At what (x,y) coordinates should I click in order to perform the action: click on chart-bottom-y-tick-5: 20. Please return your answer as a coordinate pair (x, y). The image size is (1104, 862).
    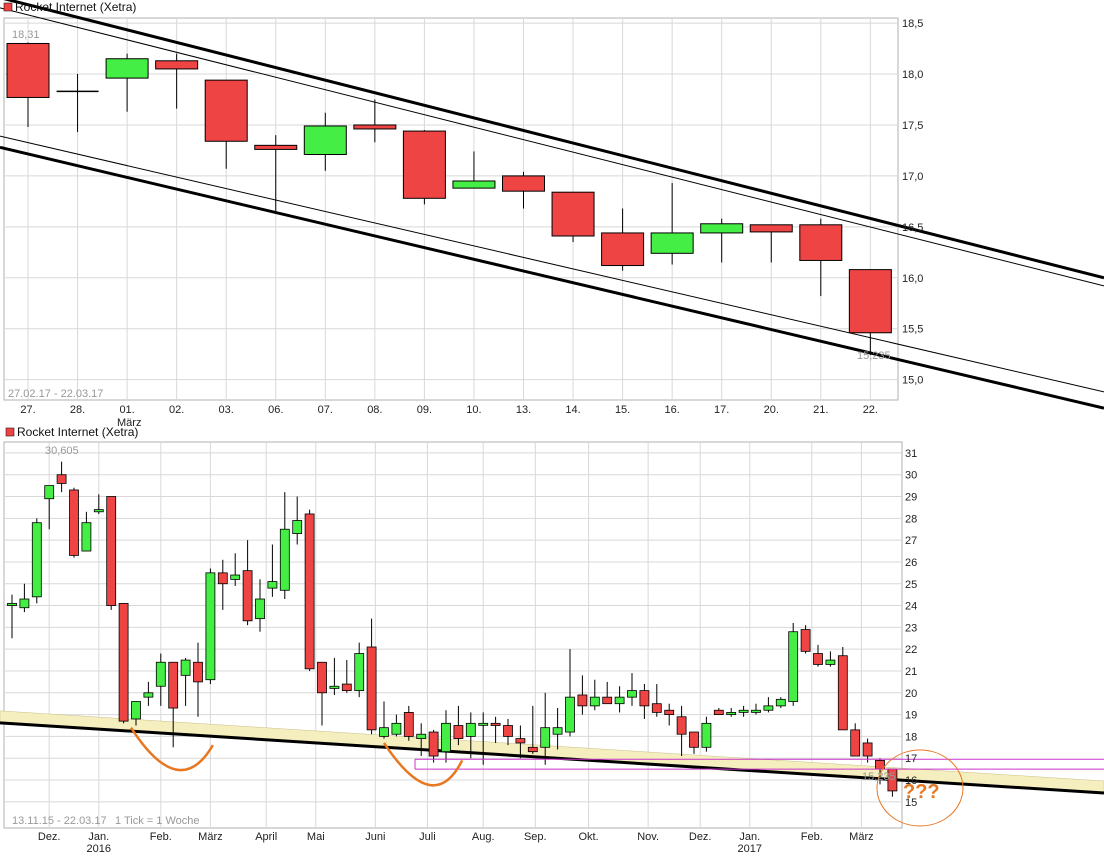
    Looking at the image, I should click on (911, 694).